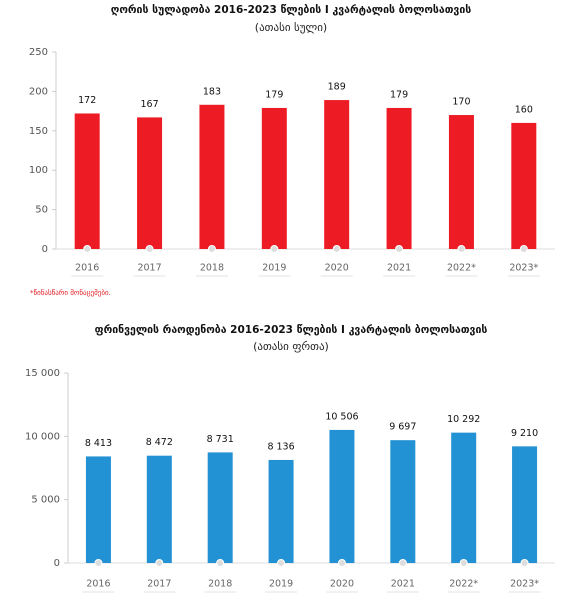 Image resolution: width=582 pixels, height=601 pixels. Describe the element at coordinates (98, 443) in the screenshot. I see `value-label: 8 413` at that location.